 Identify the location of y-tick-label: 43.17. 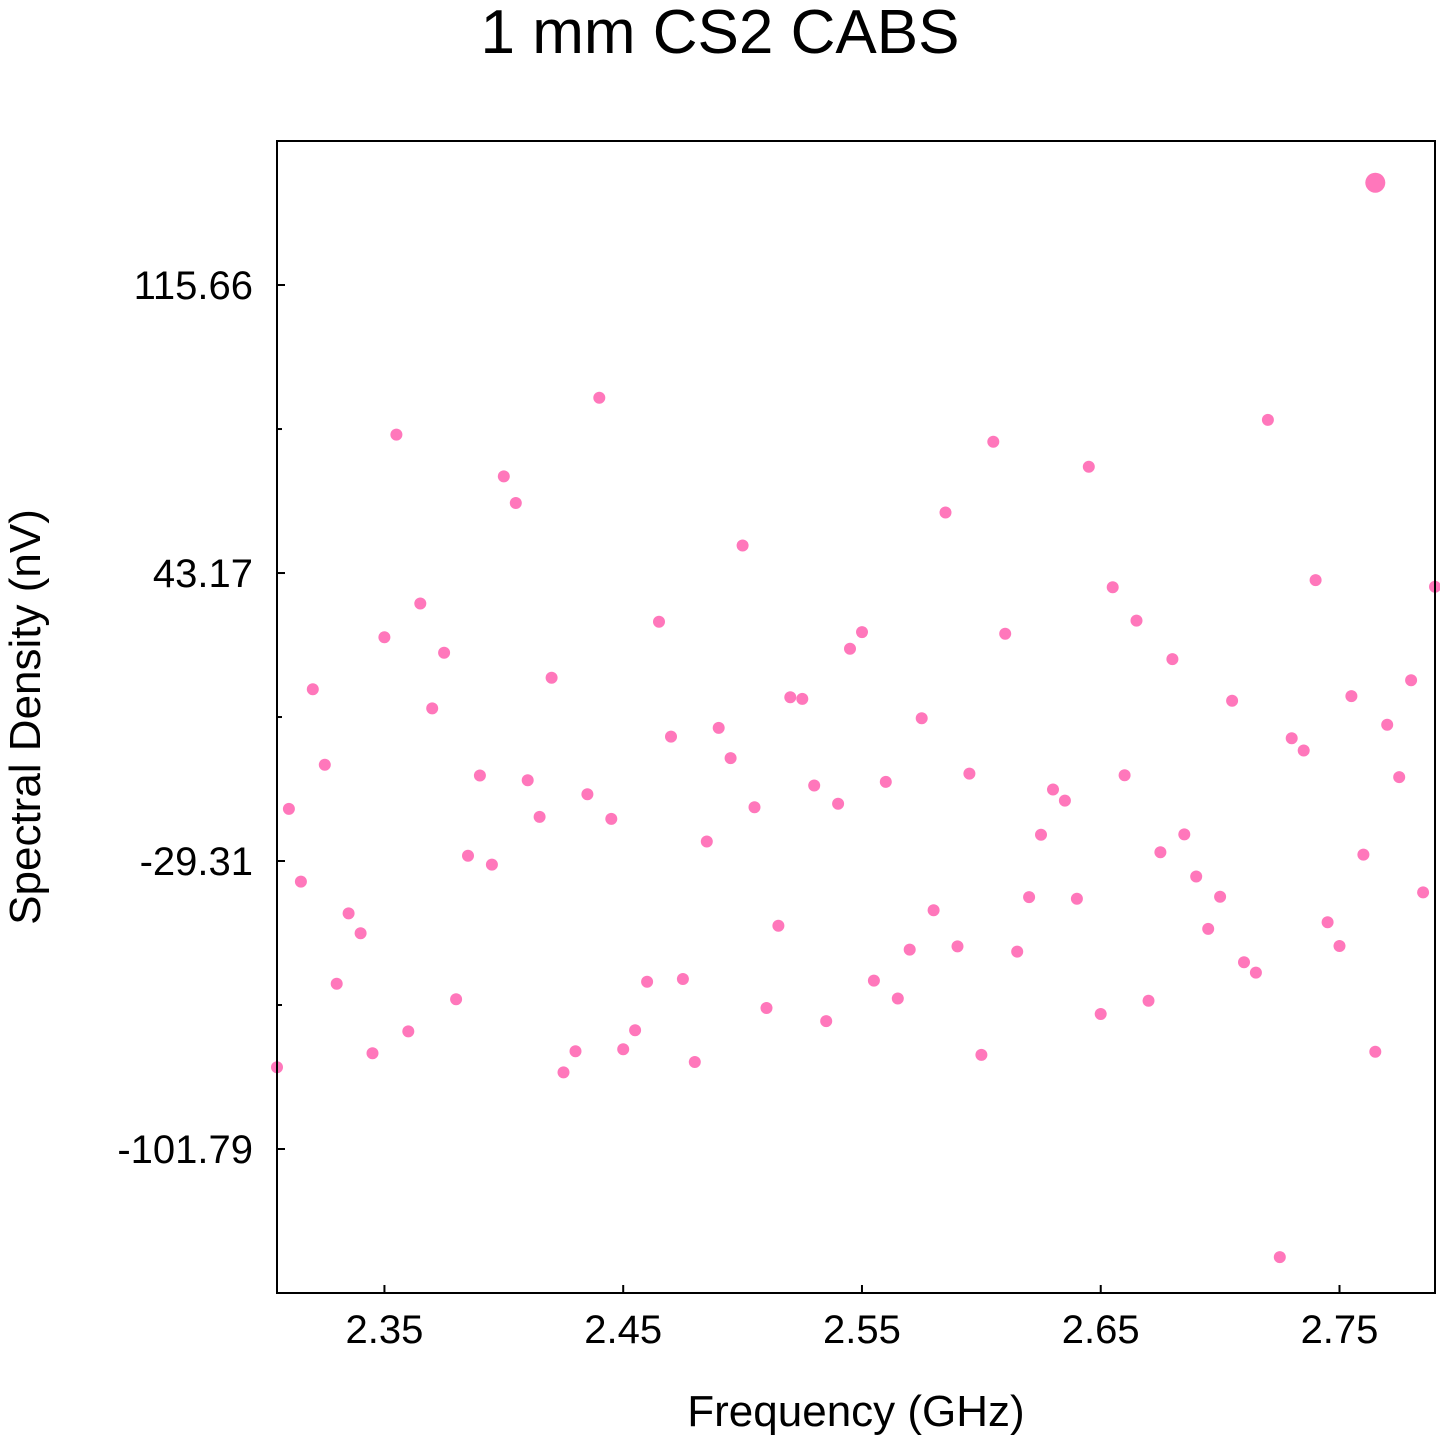
(203, 574).